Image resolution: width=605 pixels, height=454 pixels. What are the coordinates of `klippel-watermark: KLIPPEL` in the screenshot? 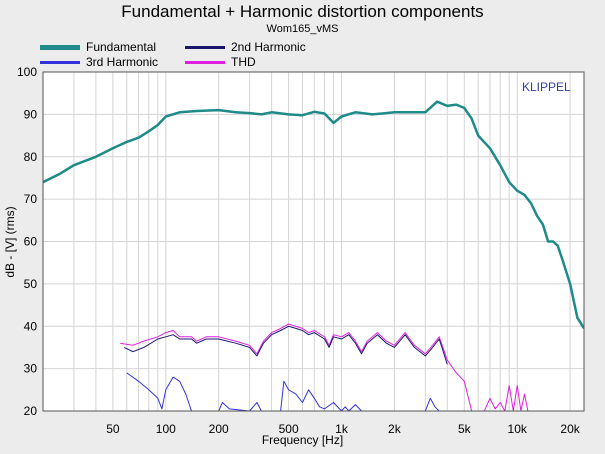 It's located at (546, 87).